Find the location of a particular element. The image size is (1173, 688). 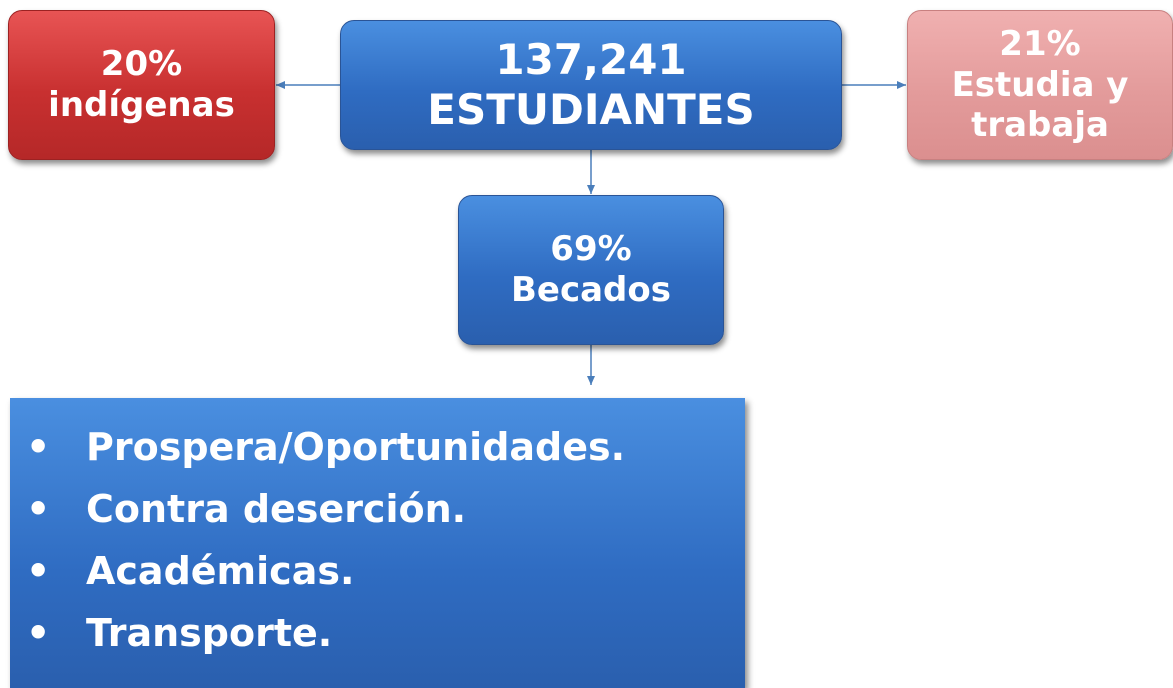

node-text: Becados is located at coordinates (590, 290).